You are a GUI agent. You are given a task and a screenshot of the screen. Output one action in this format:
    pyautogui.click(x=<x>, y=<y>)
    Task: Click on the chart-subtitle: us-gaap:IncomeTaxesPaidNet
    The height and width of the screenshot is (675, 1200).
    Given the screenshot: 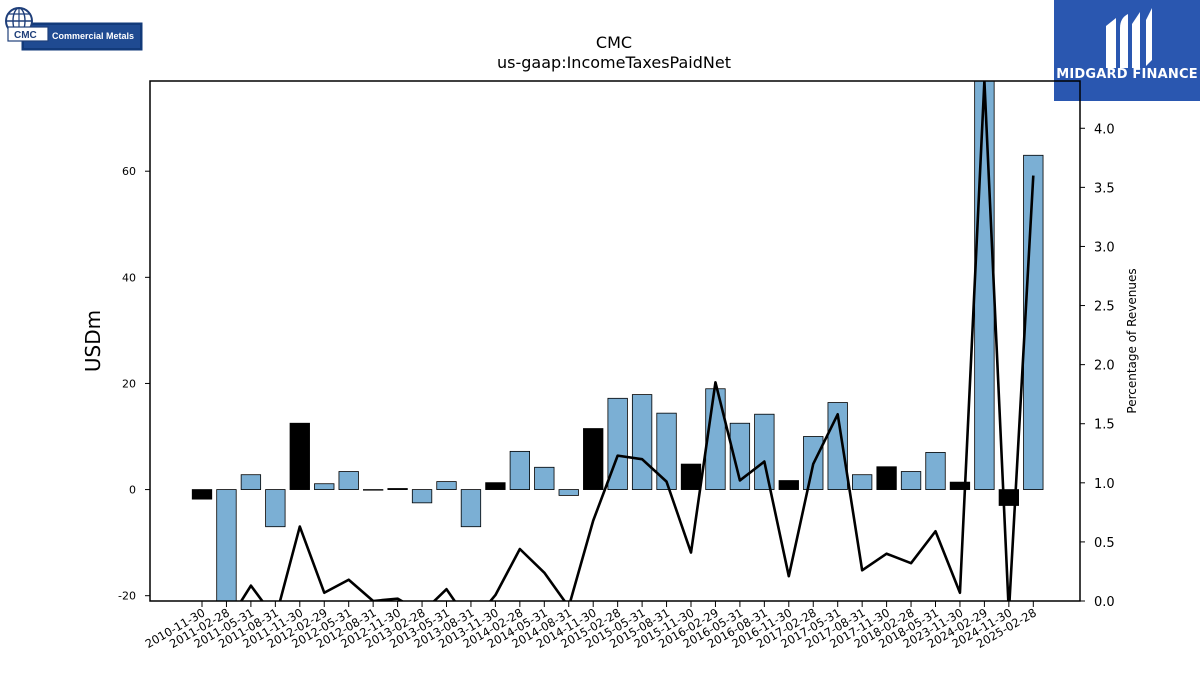 What is the action you would take?
    pyautogui.click(x=614, y=62)
    